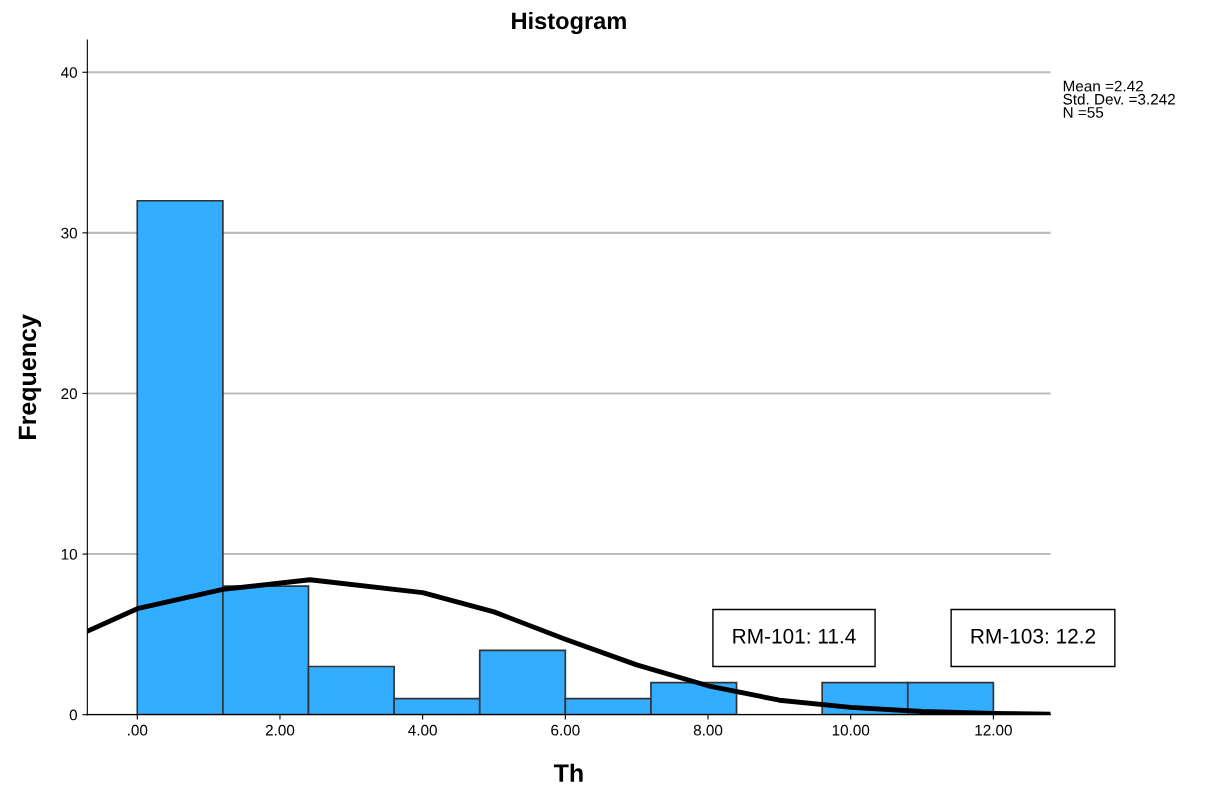 The width and height of the screenshot is (1213, 803). I want to click on x-tick-label: 12.00, so click(993, 730).